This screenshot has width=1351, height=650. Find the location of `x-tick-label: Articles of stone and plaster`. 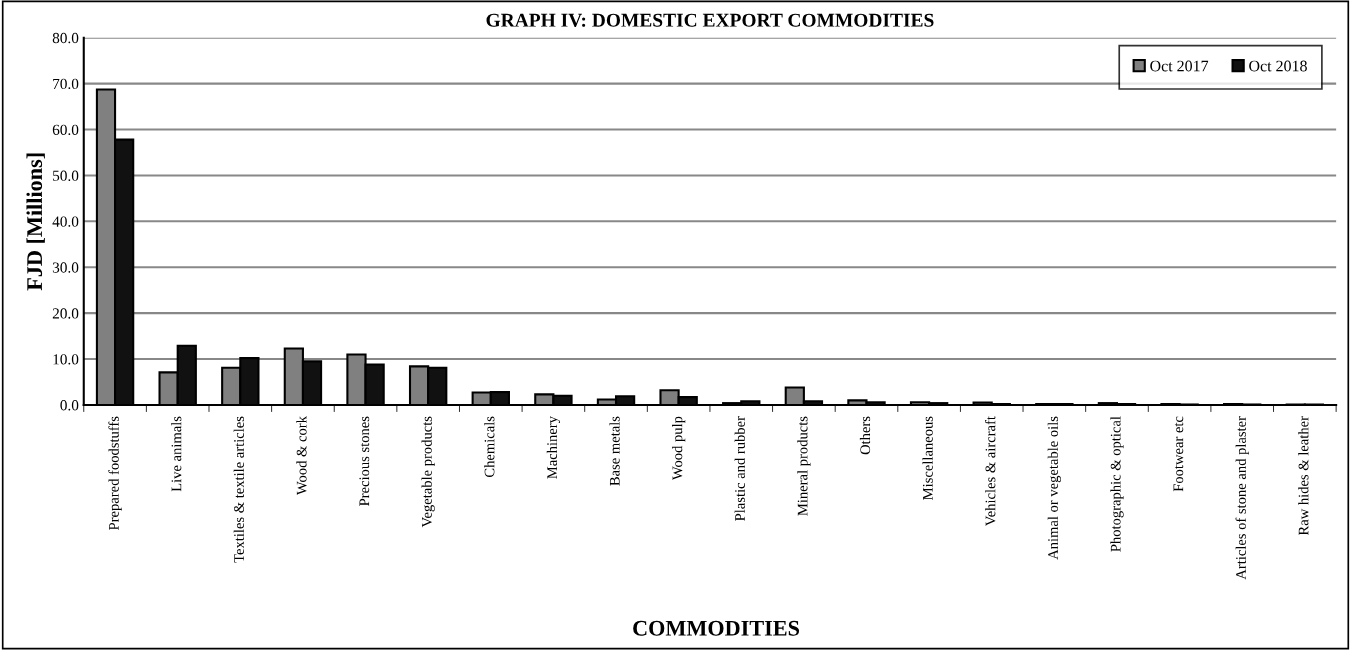

x-tick-label: Articles of stone and plaster is located at coordinates (1242, 498).